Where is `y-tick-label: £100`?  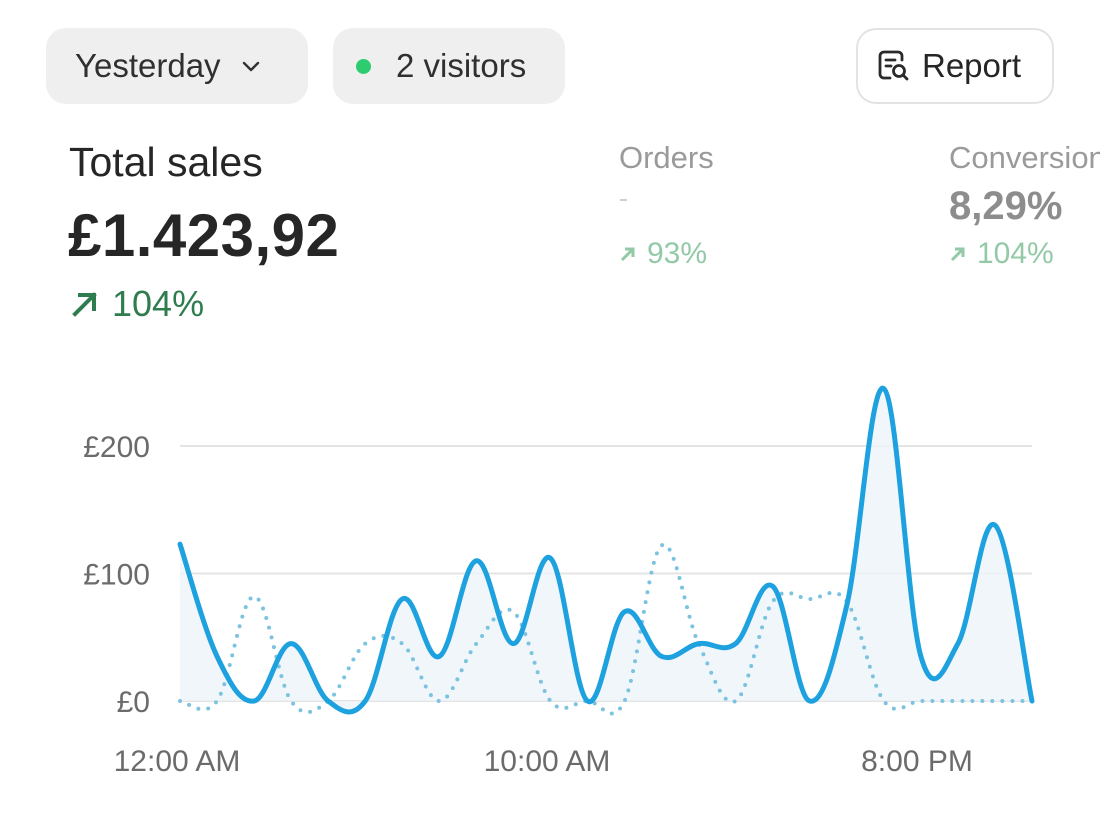 y-tick-label: £100 is located at coordinates (116, 575).